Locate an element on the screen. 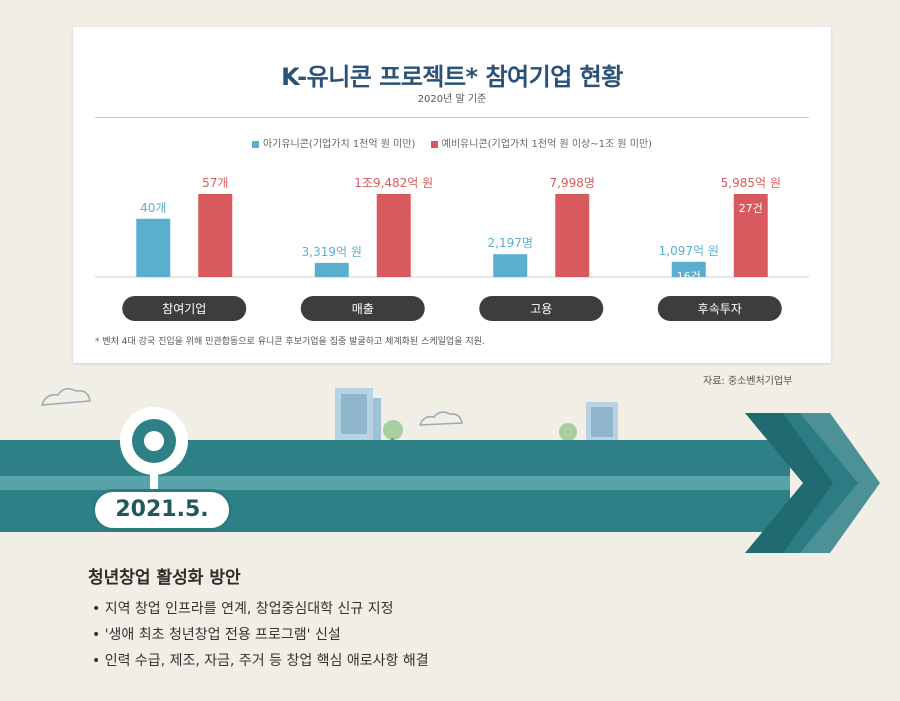 The height and width of the screenshot is (701, 900). bar-inner-label: 16건 is located at coordinates (689, 276).